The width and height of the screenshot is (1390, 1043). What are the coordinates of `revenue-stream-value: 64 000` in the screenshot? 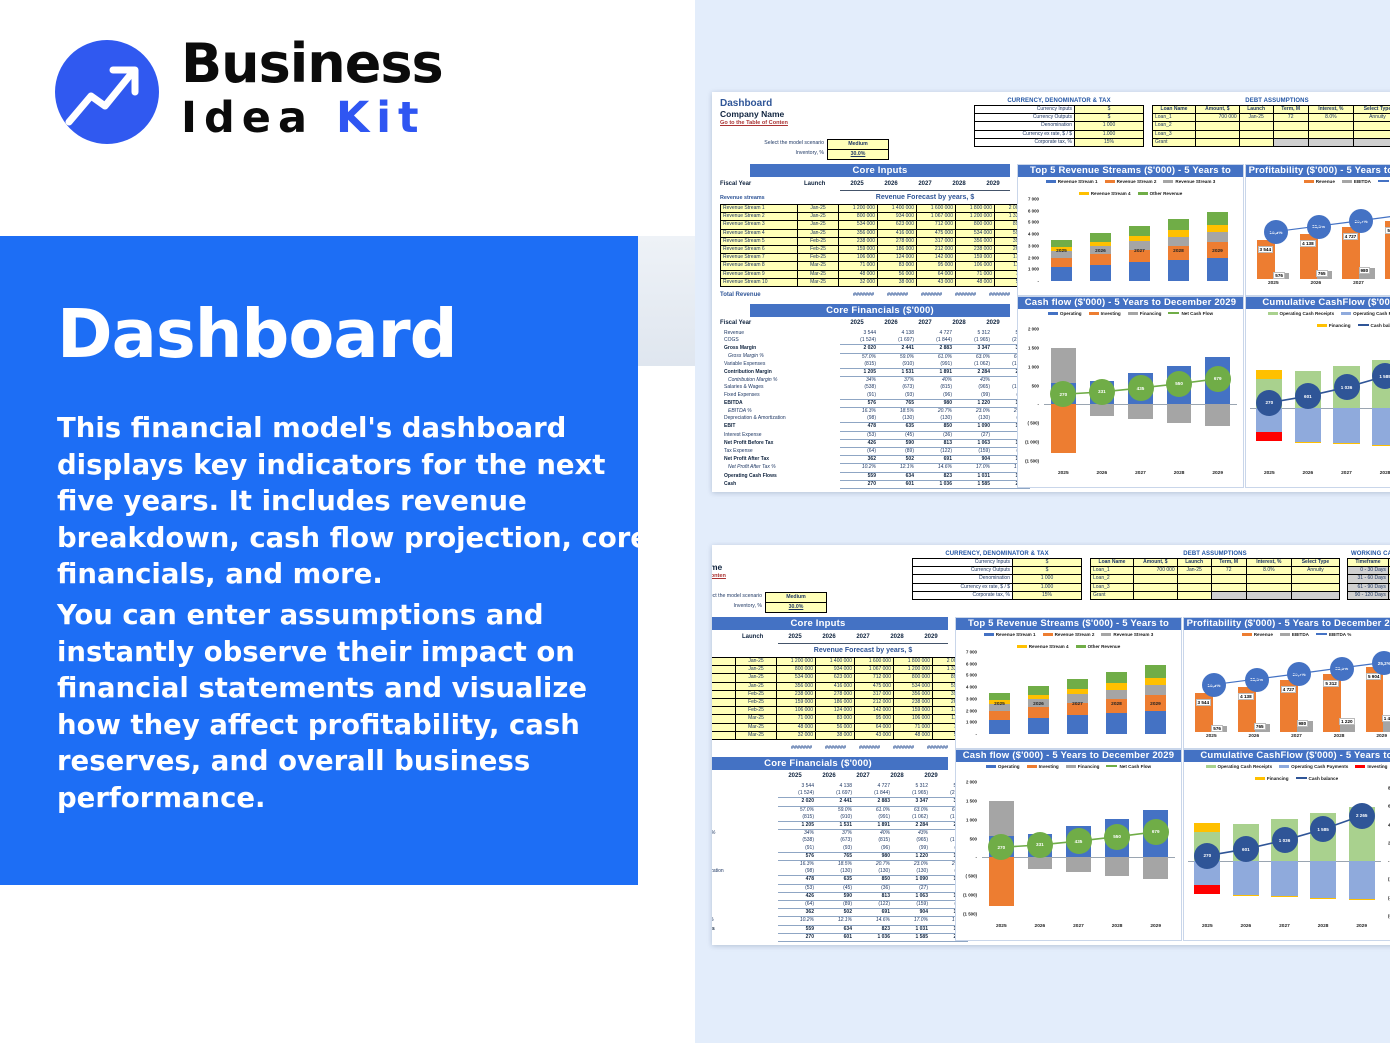 It's located at (936, 274).